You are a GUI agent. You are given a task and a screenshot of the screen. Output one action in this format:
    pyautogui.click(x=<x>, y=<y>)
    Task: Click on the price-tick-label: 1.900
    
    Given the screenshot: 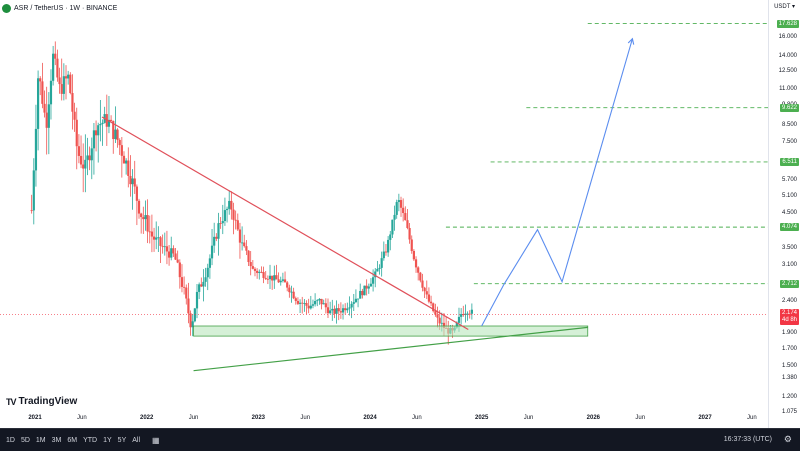 What is the action you would take?
    pyautogui.click(x=789, y=333)
    